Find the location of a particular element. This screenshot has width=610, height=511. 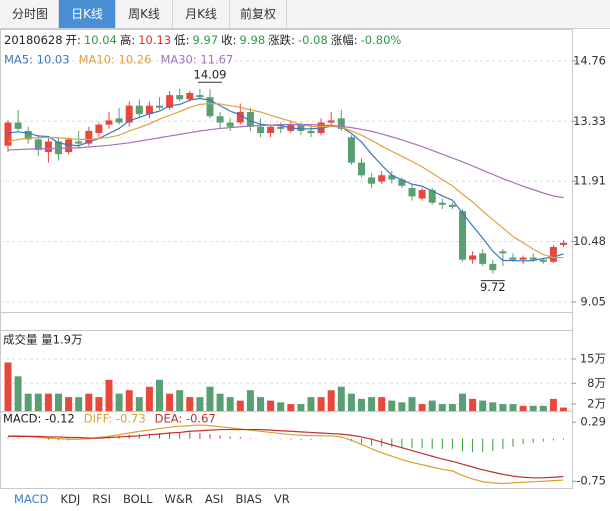

quote-value: -0.80% is located at coordinates (381, 40).